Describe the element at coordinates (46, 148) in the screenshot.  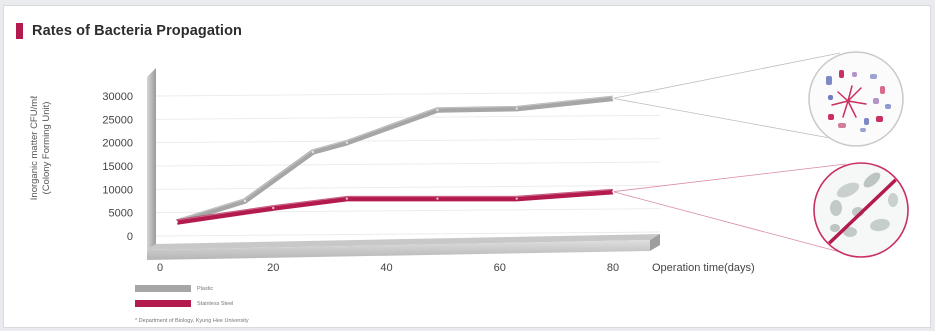
I see `y-axis-label-line2: (Colony Forming Unit)` at that location.